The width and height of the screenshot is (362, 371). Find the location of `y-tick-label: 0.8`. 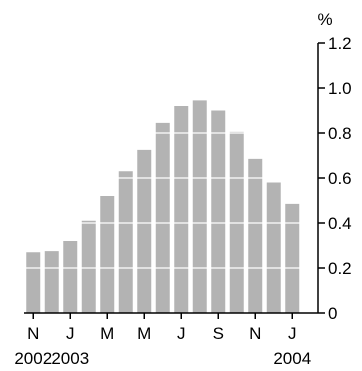

y-tick-label: 0.8 is located at coordinates (340, 133).